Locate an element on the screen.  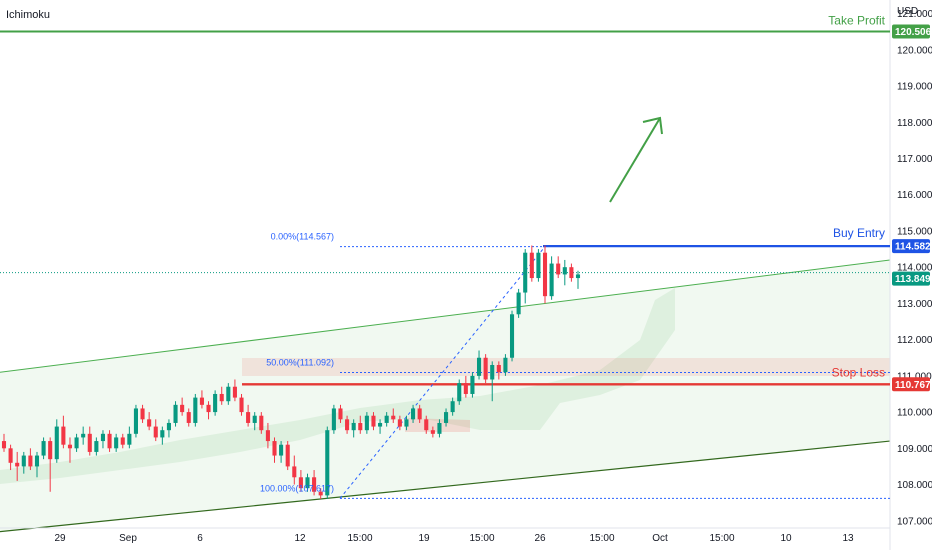
buy-entry-price-tag: 114.582 is located at coordinates (911, 246).